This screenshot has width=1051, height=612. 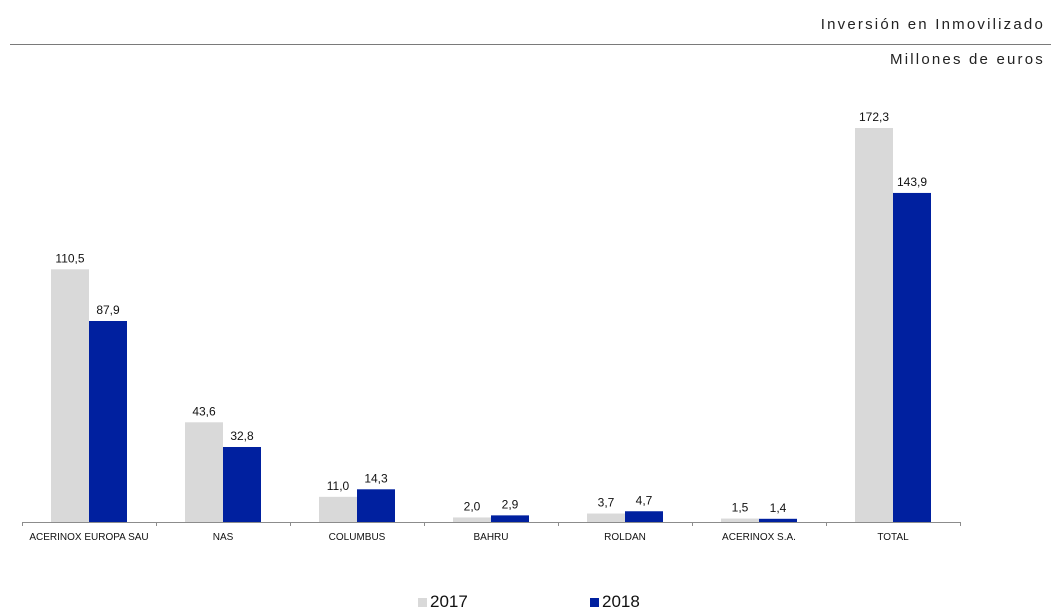 What do you see at coordinates (338, 486) in the screenshot?
I see `data-label-2017: 11,0` at bounding box center [338, 486].